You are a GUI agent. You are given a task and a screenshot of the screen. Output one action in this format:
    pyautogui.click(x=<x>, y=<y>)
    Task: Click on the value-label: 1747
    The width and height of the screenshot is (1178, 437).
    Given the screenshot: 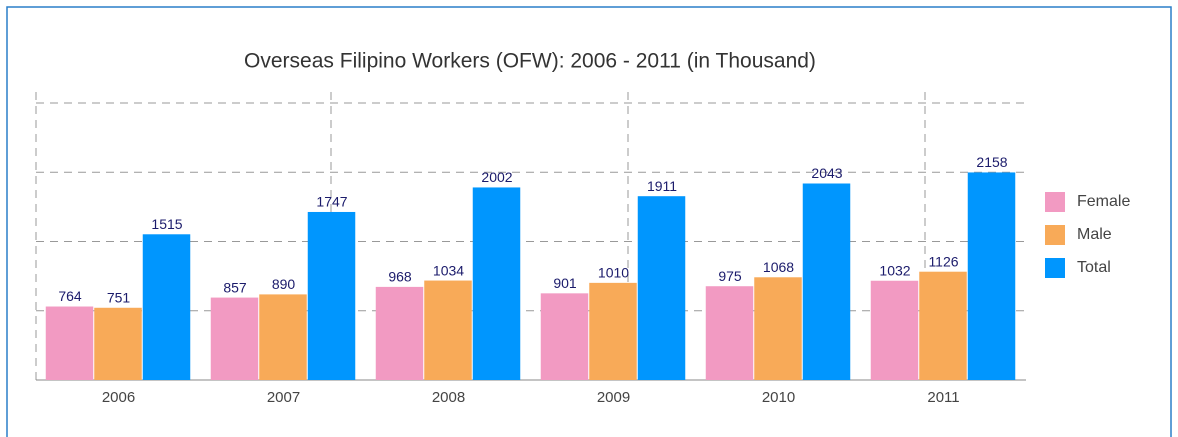 What is the action you would take?
    pyautogui.click(x=331, y=202)
    